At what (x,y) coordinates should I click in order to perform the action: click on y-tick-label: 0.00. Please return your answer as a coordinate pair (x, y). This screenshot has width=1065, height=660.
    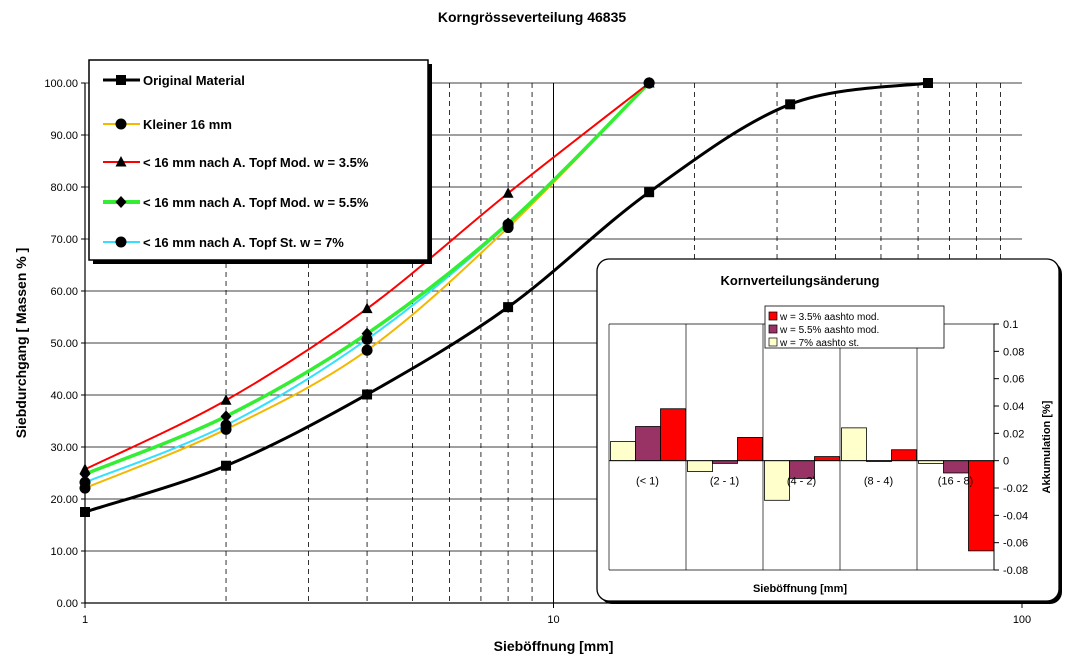
    Looking at the image, I should click on (67, 604).